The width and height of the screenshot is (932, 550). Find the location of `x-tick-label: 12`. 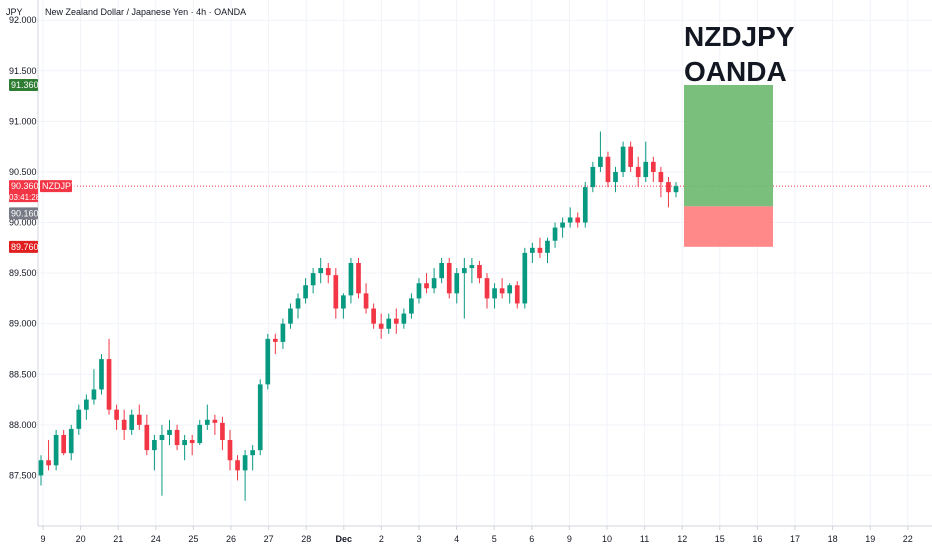

x-tick-label: 12 is located at coordinates (682, 539).